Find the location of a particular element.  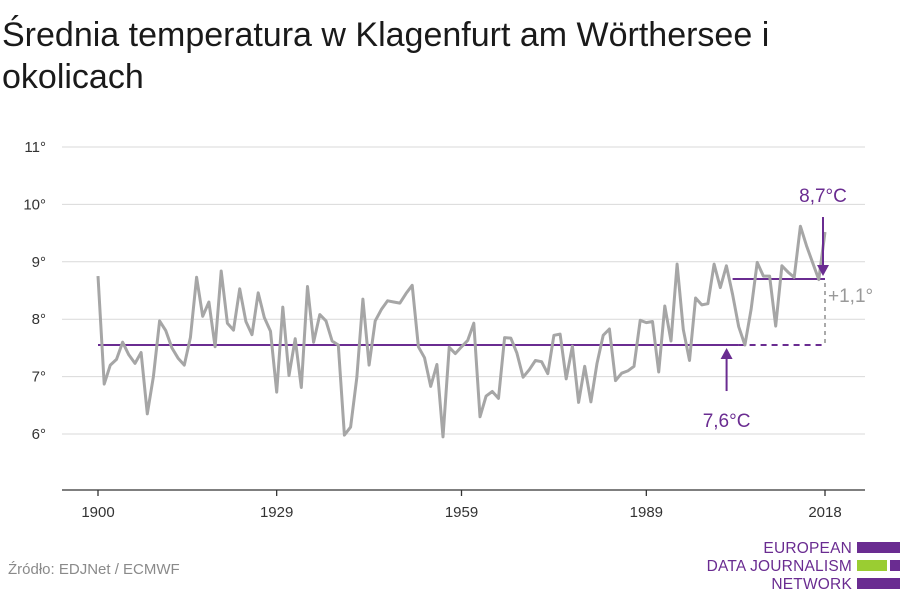

logo-bar-top is located at coordinates (878, 547).